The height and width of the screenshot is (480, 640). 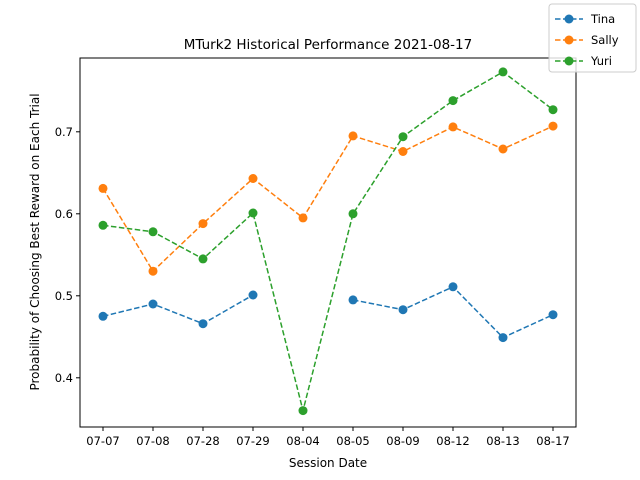 I want to click on x-axis-label: Session Date, so click(x=328, y=463).